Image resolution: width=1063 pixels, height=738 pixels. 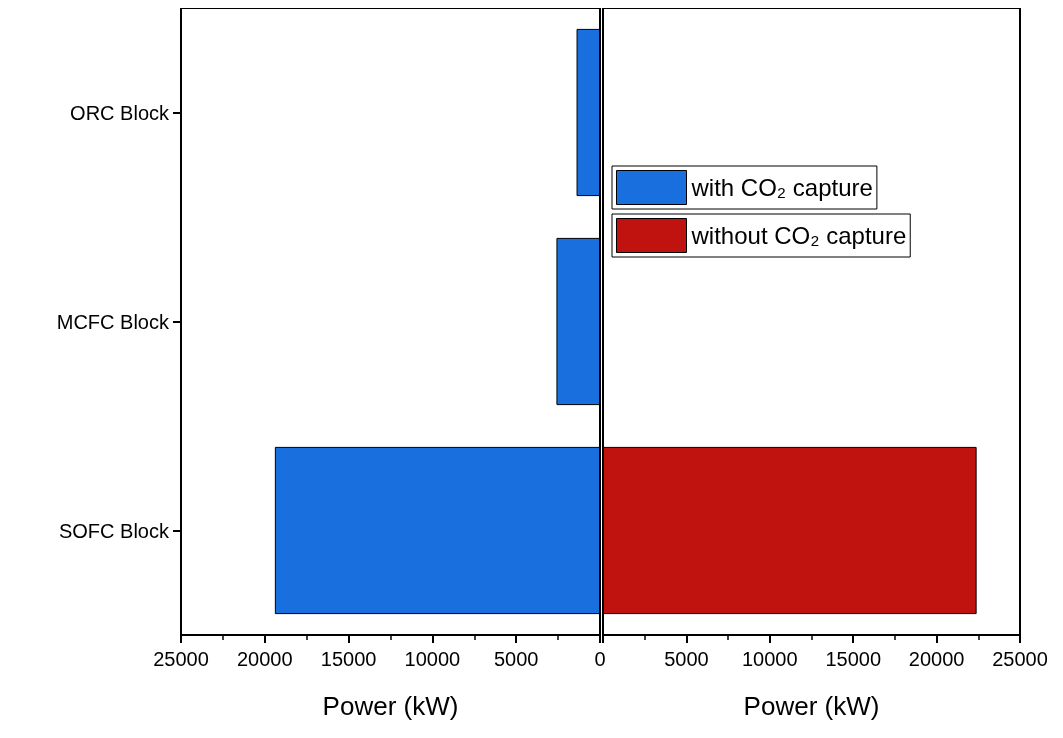 What do you see at coordinates (114, 530) in the screenshot?
I see `y-tick-label: SOFC Block` at bounding box center [114, 530].